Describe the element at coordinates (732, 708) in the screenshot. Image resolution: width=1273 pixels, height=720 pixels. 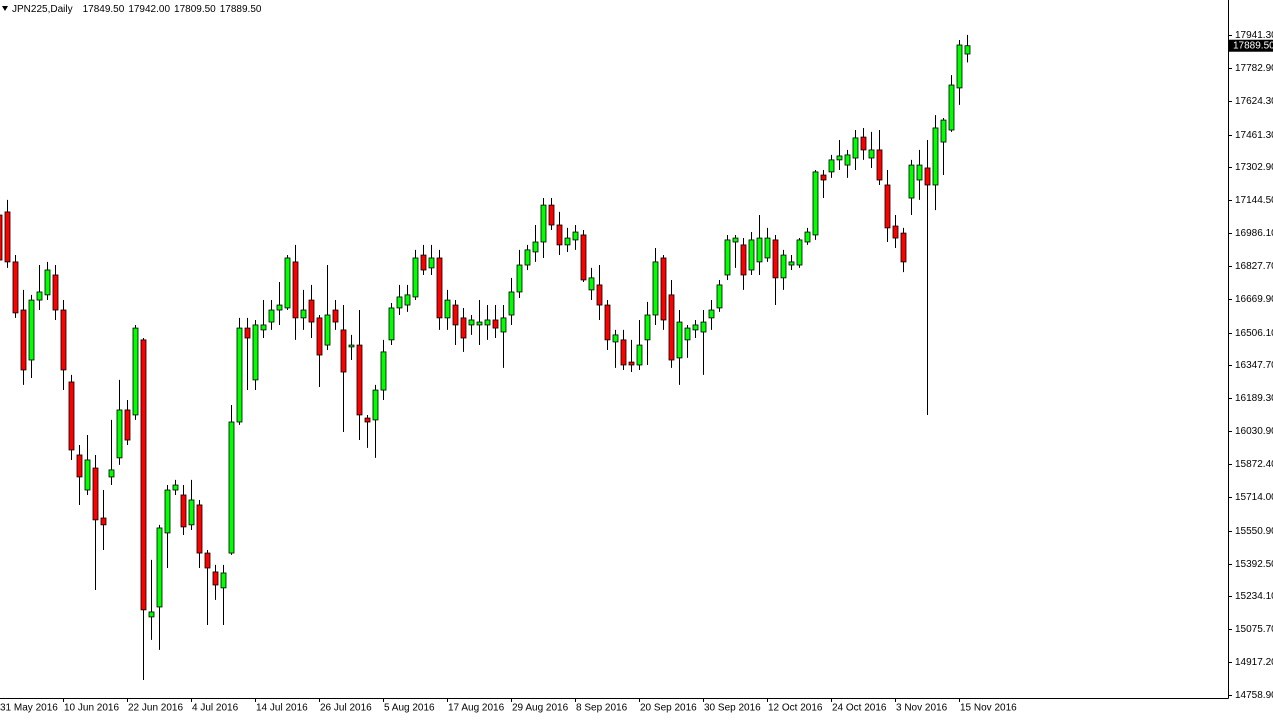
I see `x-tick-label: 30 Sep 2016` at that location.